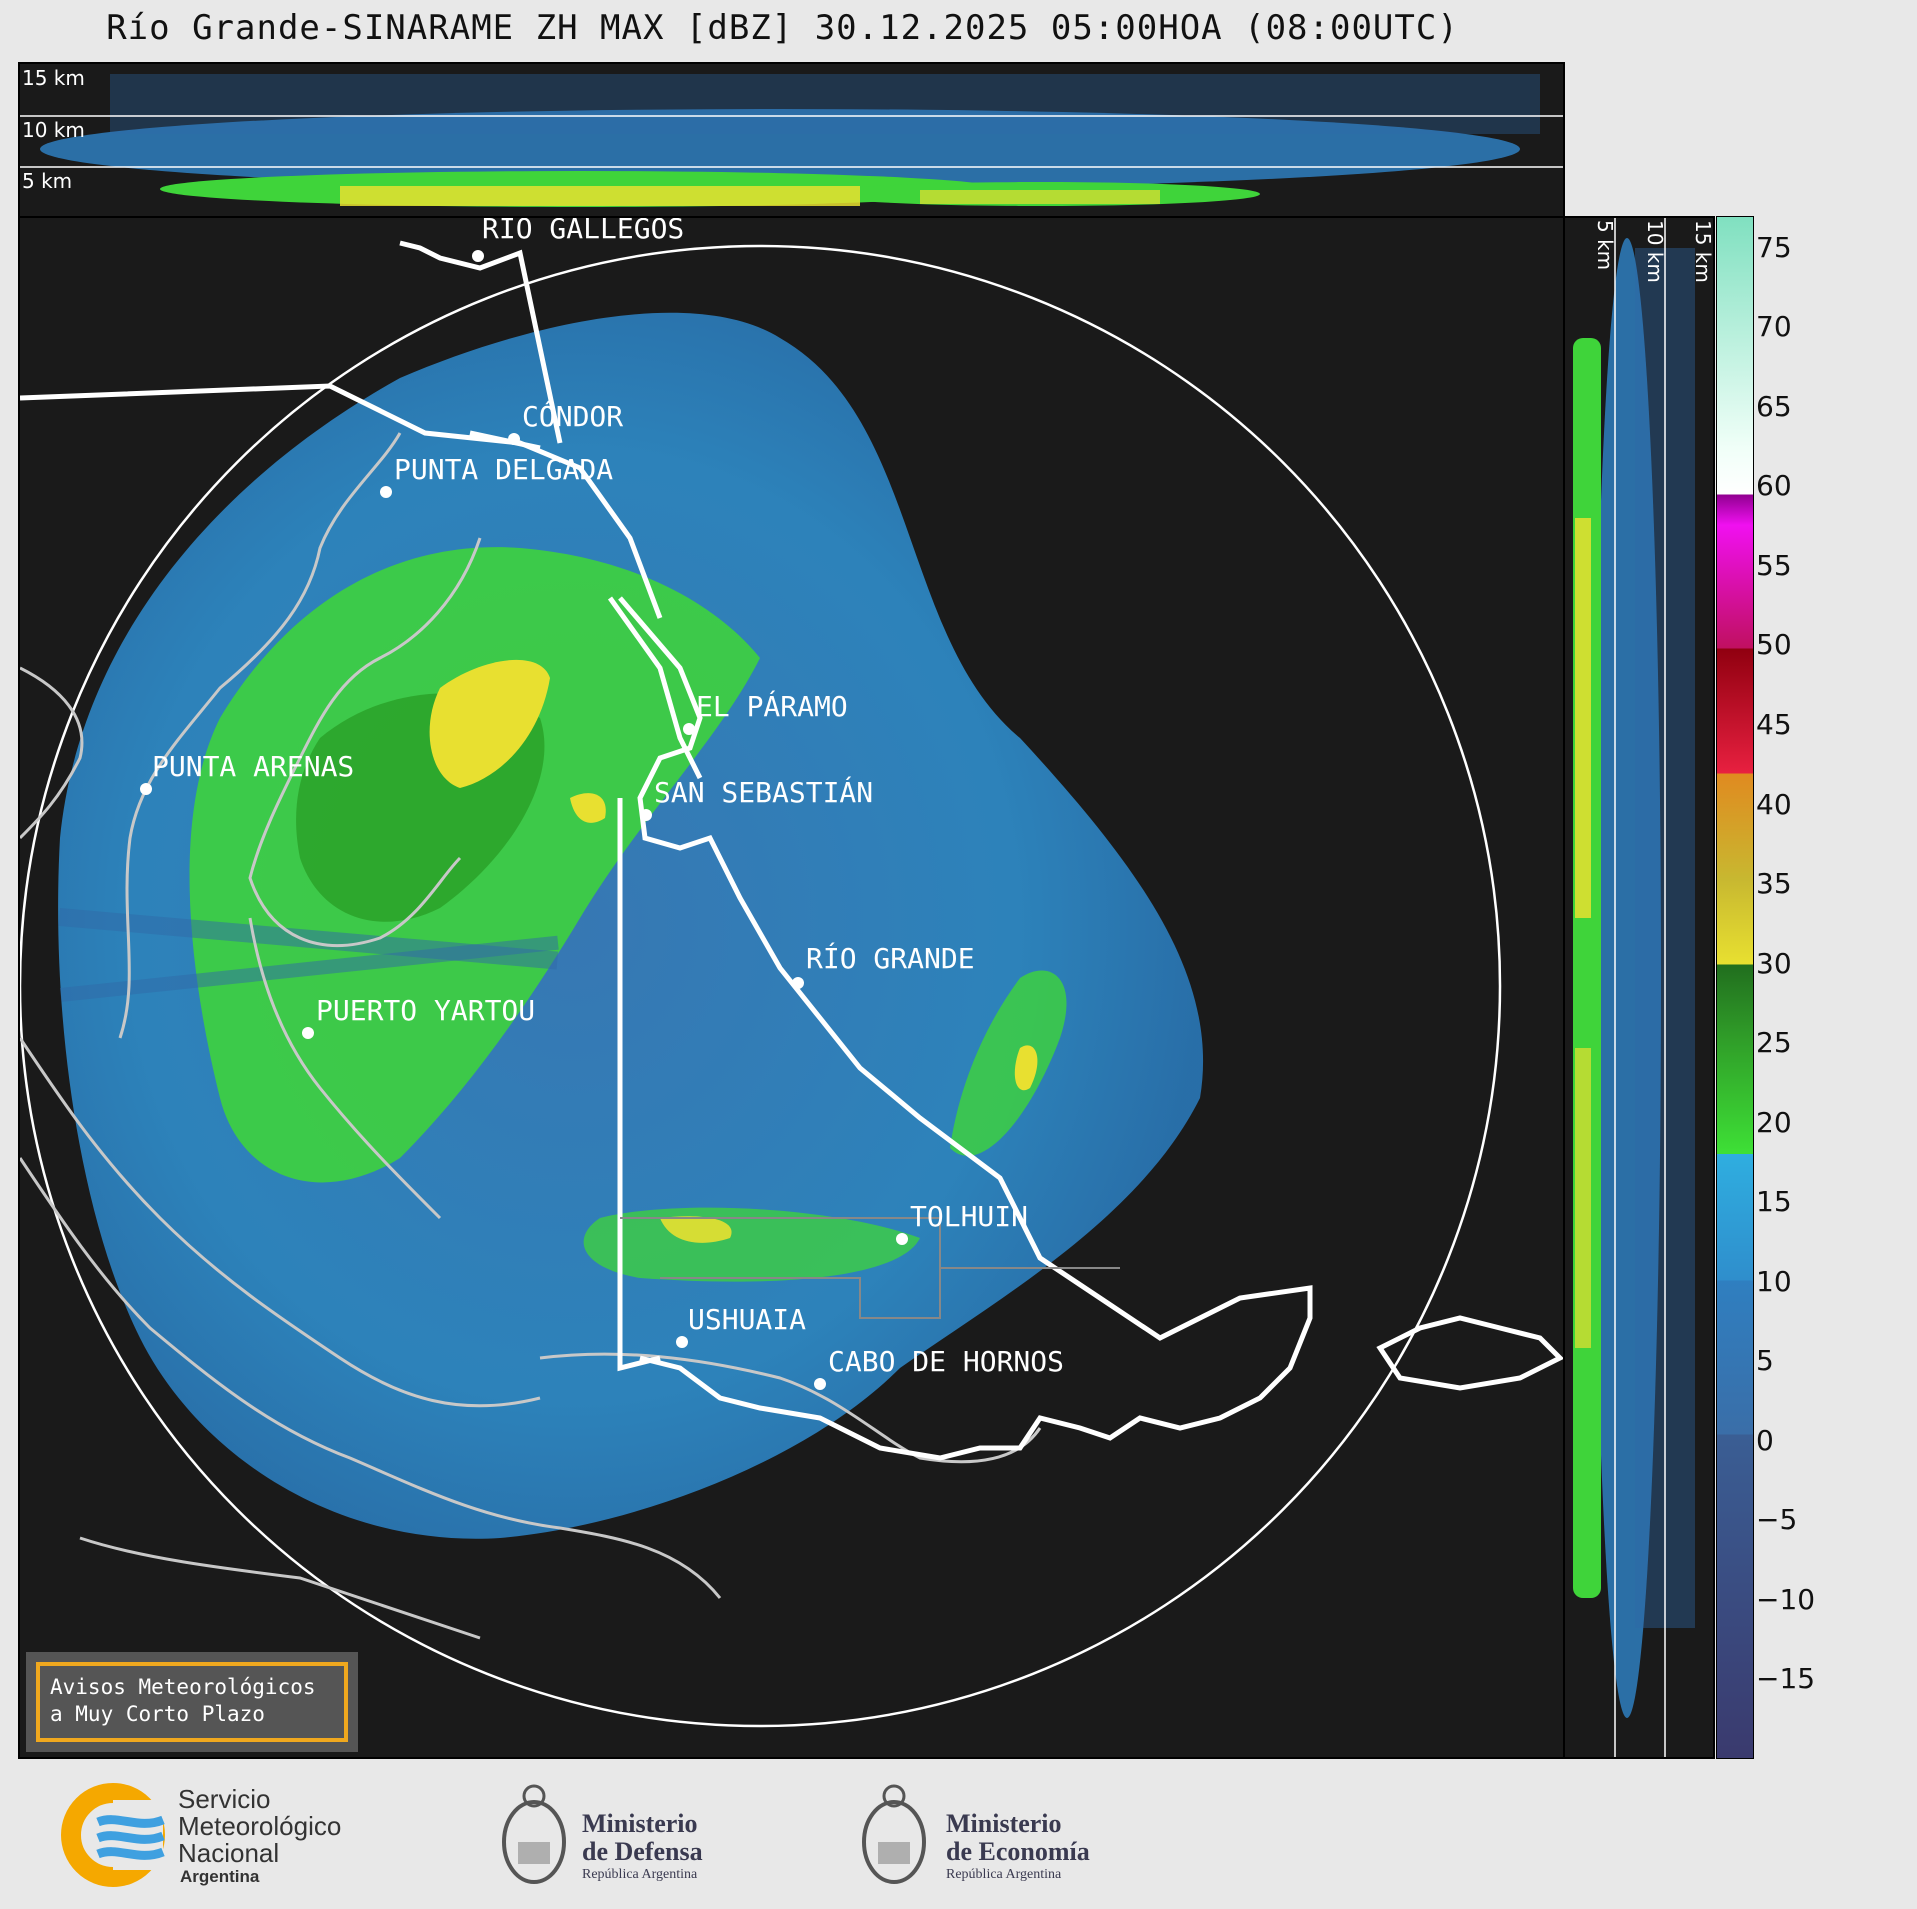  What do you see at coordinates (747, 1319) in the screenshot?
I see `svg-text: USHUAIA` at bounding box center [747, 1319].